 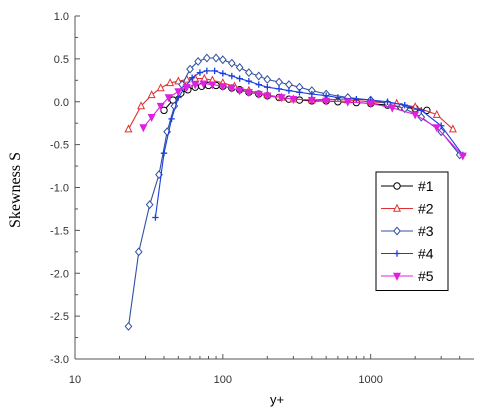 I want to click on y-tick-label: -2.0, so click(x=59, y=274).